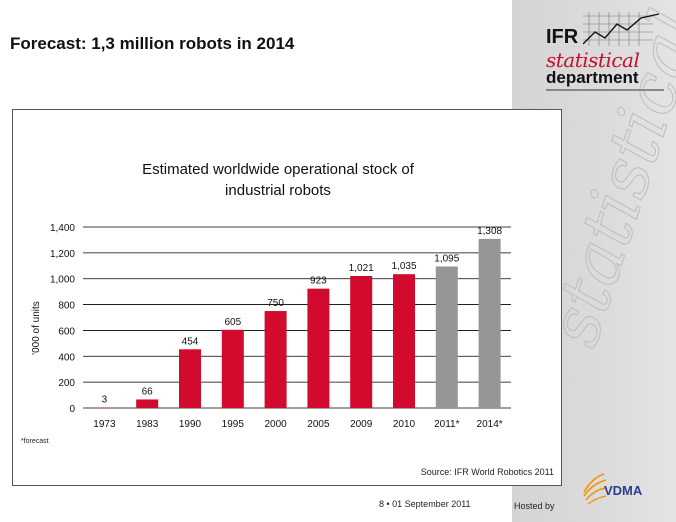 The height and width of the screenshot is (522, 676). What do you see at coordinates (487, 472) in the screenshot?
I see `source-note: Source: IFR World Robotics 2011` at bounding box center [487, 472].